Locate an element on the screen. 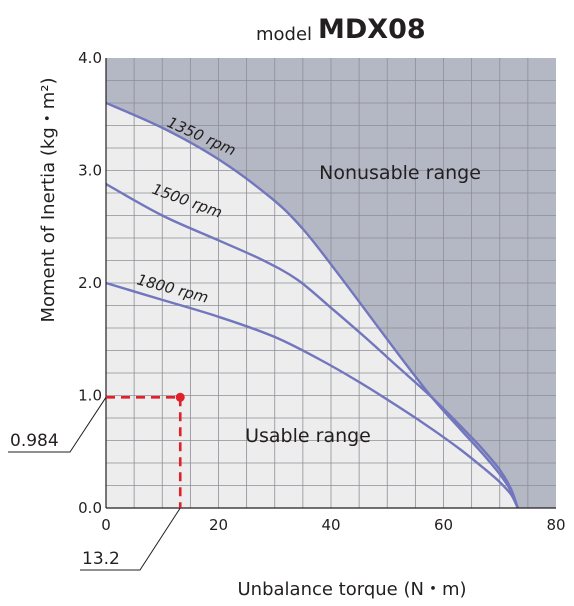  usable-range-label: Usable range is located at coordinates (308, 436).